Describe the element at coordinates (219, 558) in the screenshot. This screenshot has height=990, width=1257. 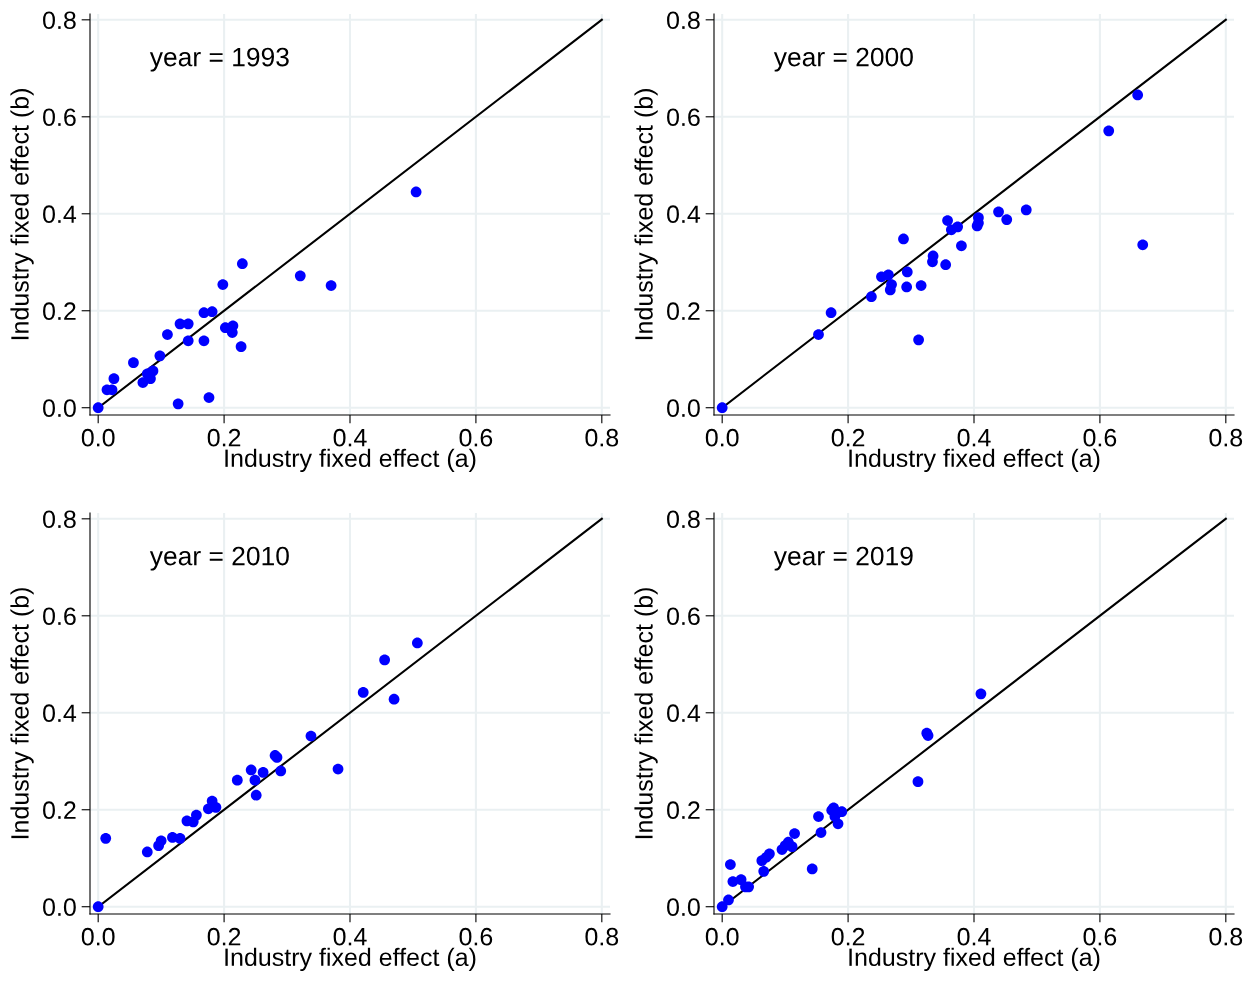
I see `text: year = 2010` at that location.